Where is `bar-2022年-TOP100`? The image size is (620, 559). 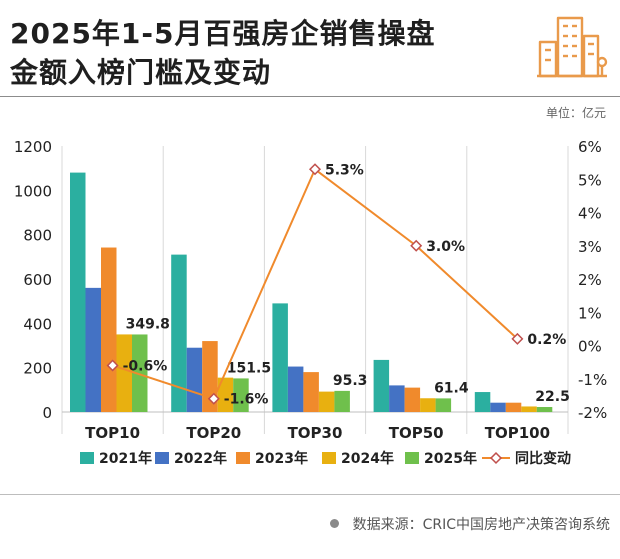
bar-2022年-TOP100 is located at coordinates (498, 407).